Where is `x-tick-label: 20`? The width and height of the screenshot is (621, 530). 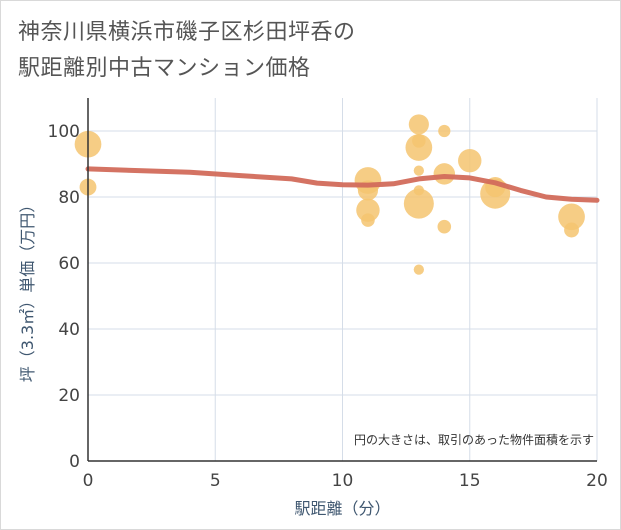 x-tick-label: 20 is located at coordinates (597, 481).